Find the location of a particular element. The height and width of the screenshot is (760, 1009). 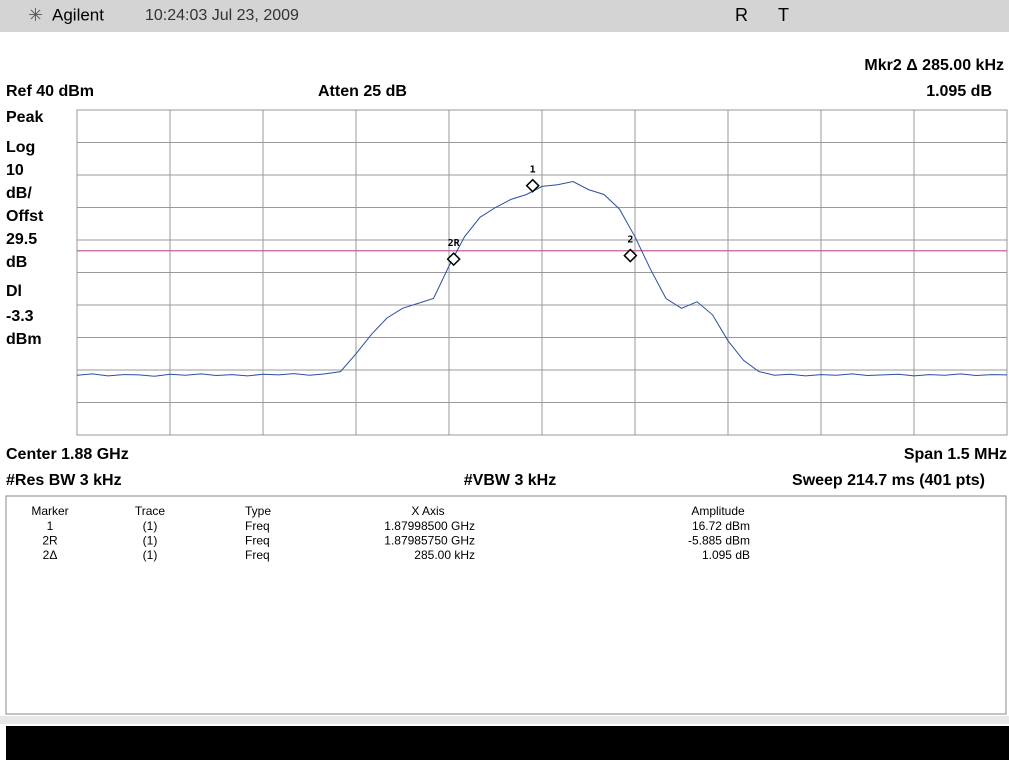

table-header: Marker is located at coordinates (49, 511).